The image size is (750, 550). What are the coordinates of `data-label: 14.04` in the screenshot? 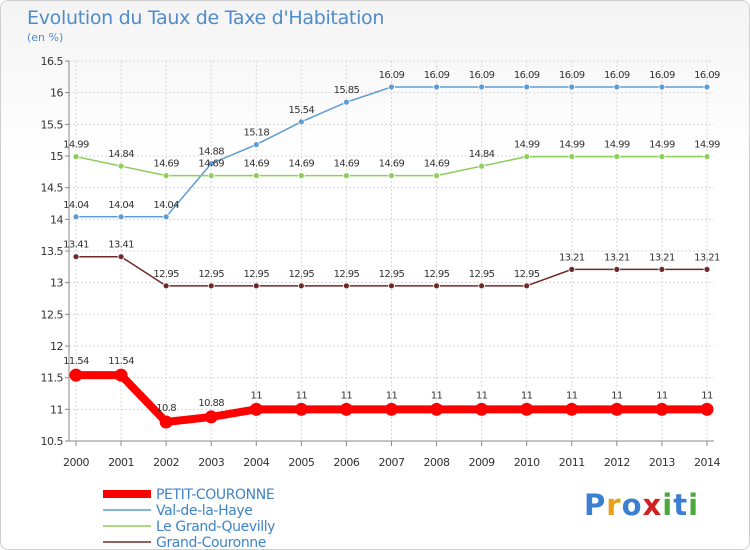 It's located at (121, 205).